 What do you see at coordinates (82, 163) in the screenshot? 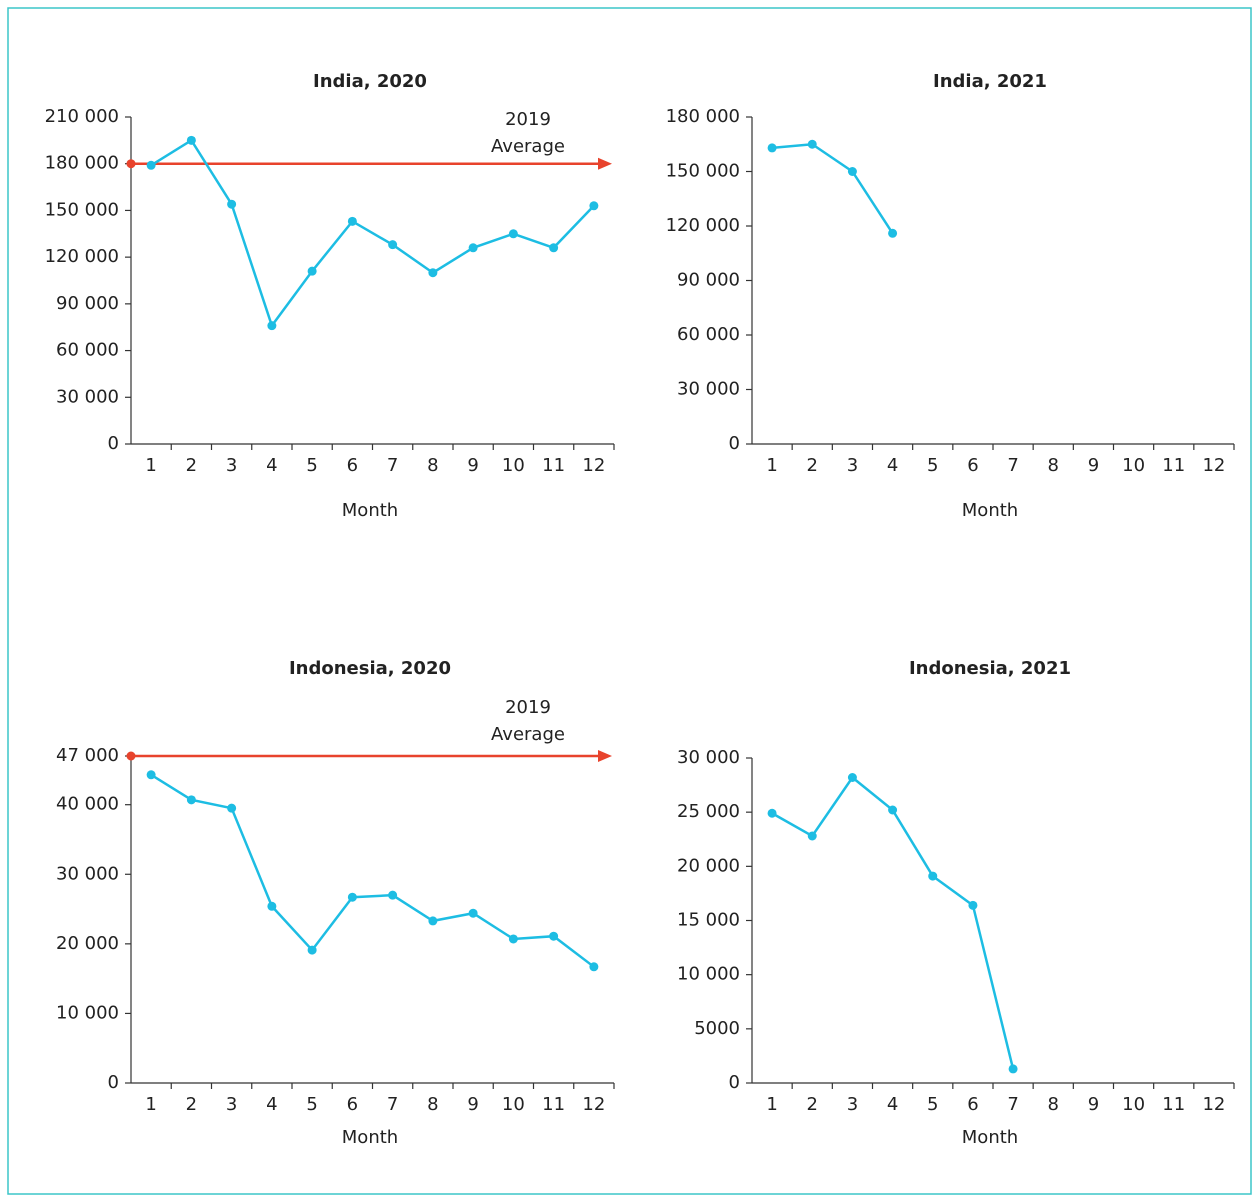
I see `y-tick-label: 180 000` at bounding box center [82, 163].